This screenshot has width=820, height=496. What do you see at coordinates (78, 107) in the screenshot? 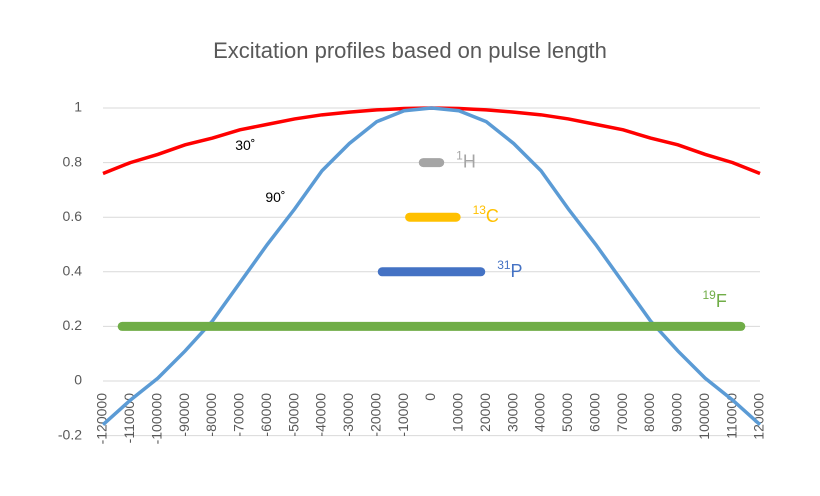
I see `y-tick-label: 1` at bounding box center [78, 107].